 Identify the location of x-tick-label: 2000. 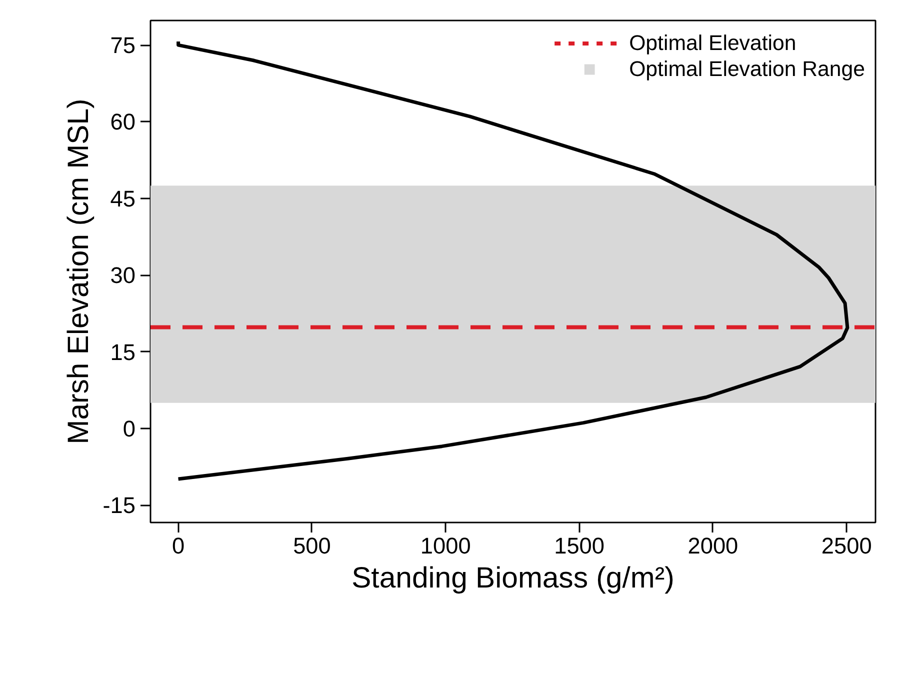
(713, 545).